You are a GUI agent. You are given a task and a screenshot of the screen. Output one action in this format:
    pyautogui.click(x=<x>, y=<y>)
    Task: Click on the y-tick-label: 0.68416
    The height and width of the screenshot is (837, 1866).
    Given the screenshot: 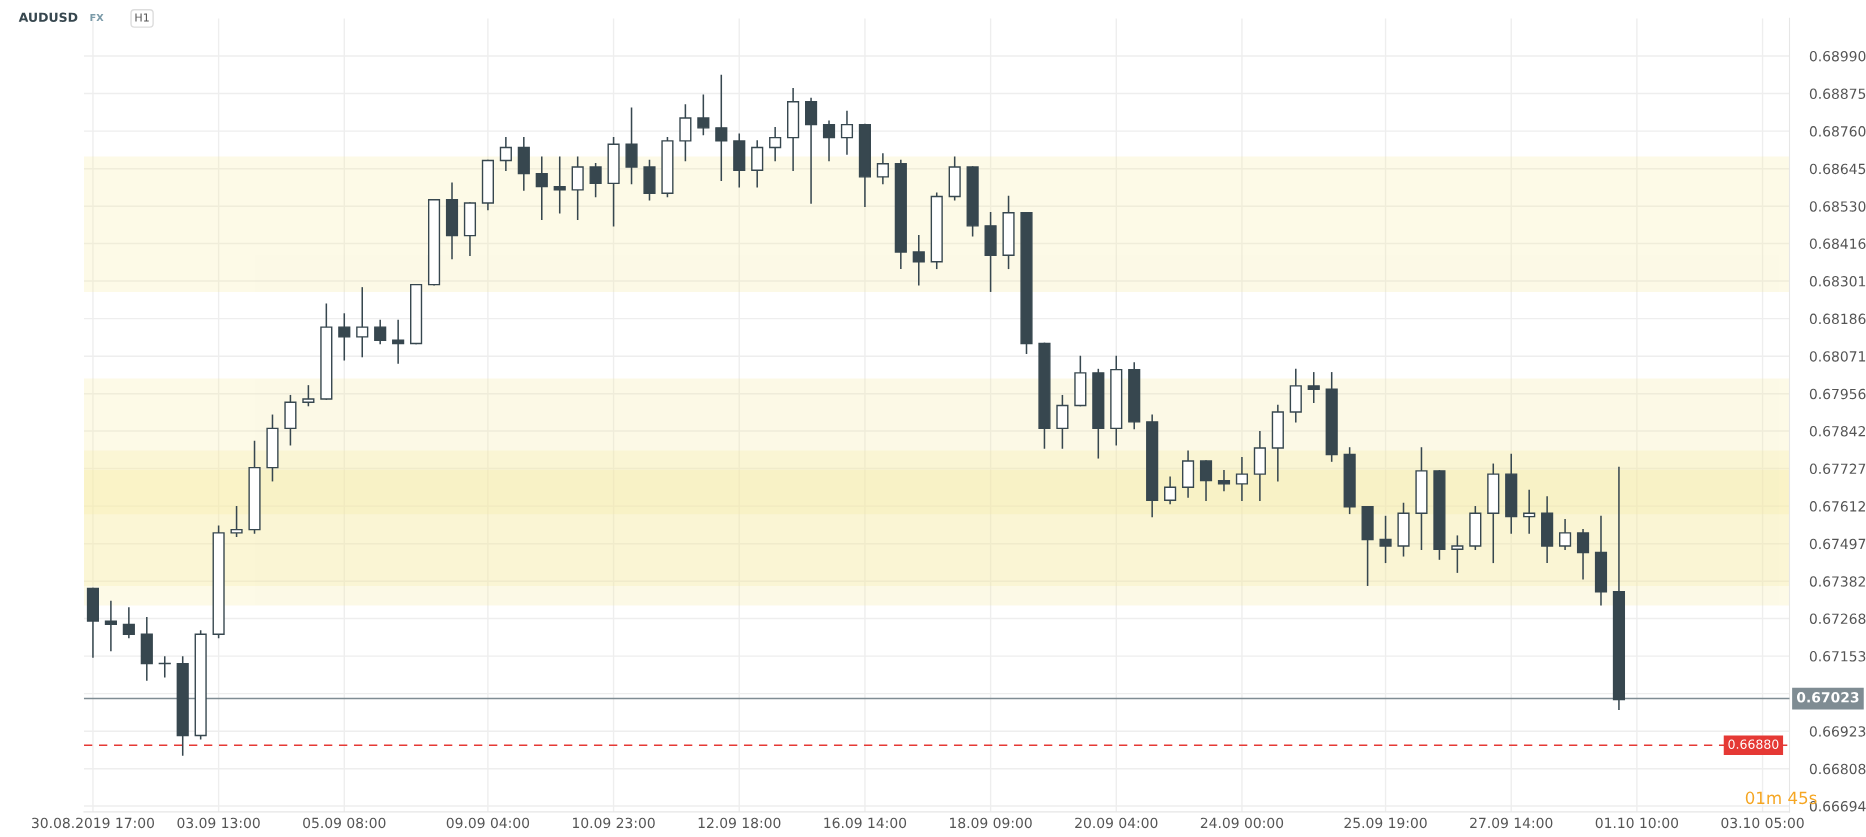 What is the action you would take?
    pyautogui.click(x=1837, y=243)
    